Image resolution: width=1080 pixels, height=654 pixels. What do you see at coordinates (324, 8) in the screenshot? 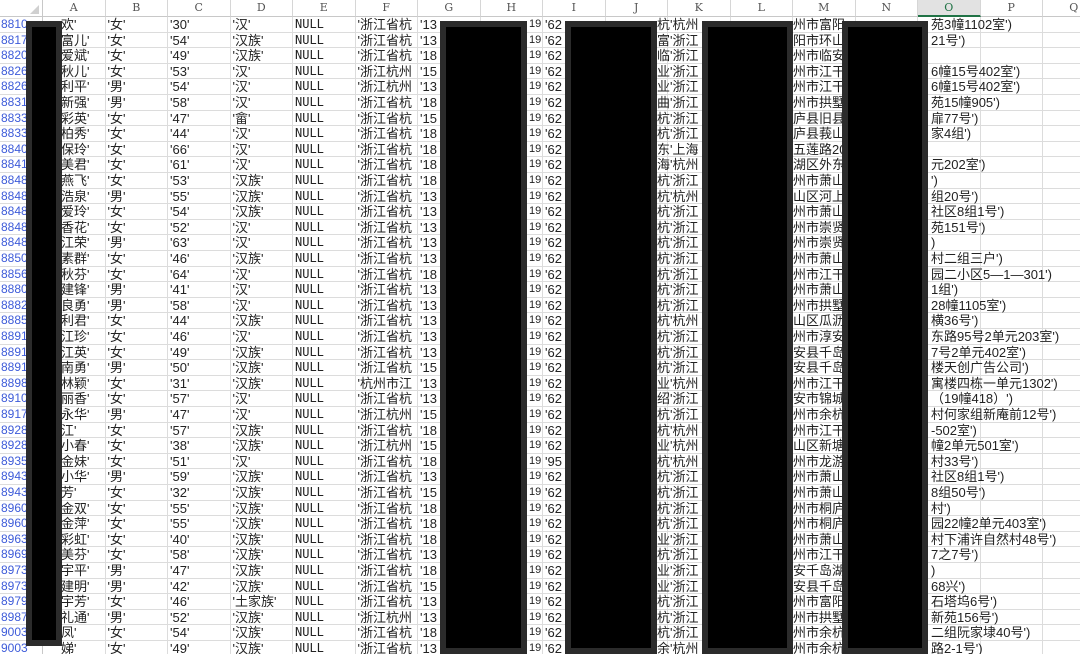
I see `column-header-e: E` at bounding box center [324, 8].